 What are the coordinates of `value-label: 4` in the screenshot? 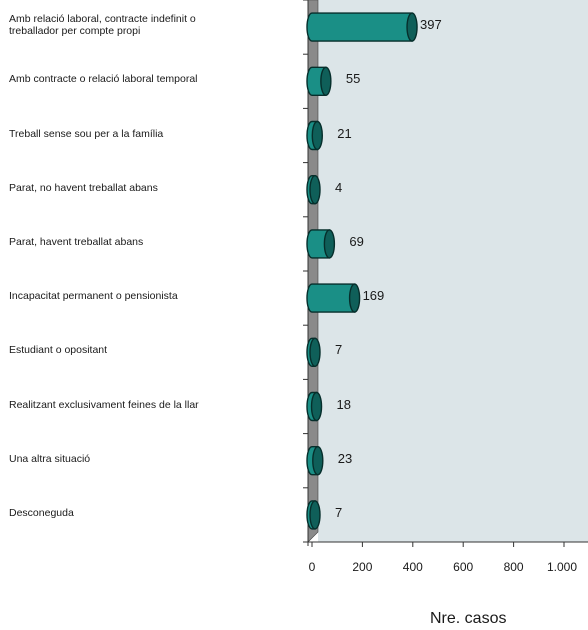 It's located at (339, 187).